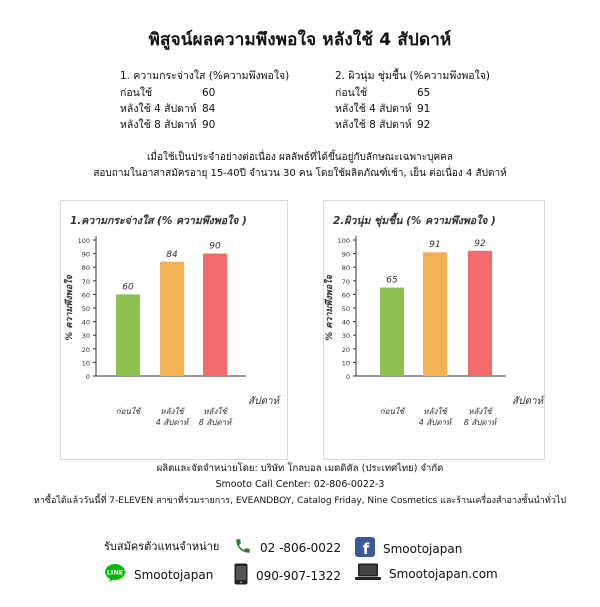  I want to click on summary-row: ก่อนใช้ 65, so click(412, 93).